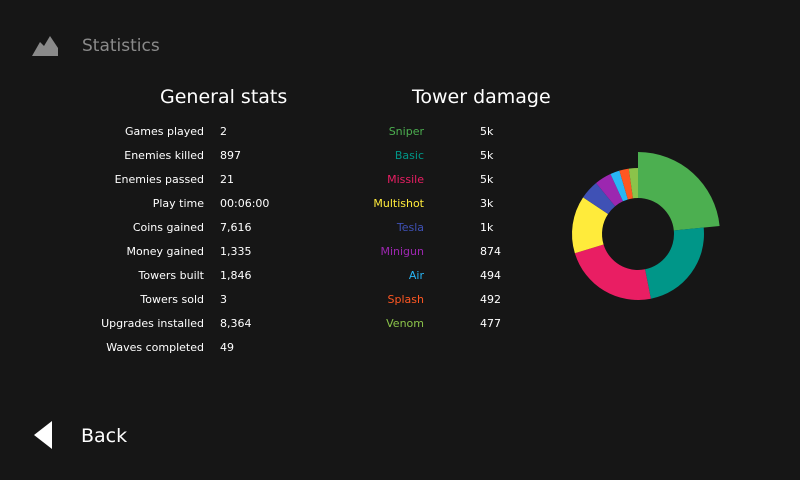  Describe the element at coordinates (104, 436) in the screenshot. I see `back-label: Back` at that location.